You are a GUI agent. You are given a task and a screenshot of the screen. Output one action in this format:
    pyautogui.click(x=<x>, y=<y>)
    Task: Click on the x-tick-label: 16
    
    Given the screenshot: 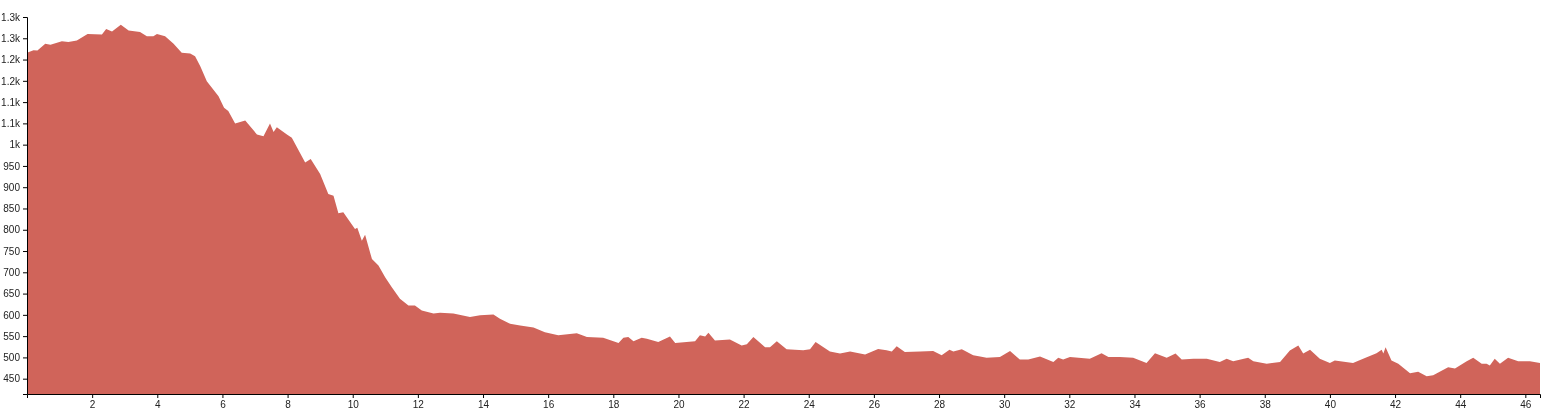 What is the action you would take?
    pyautogui.click(x=549, y=405)
    